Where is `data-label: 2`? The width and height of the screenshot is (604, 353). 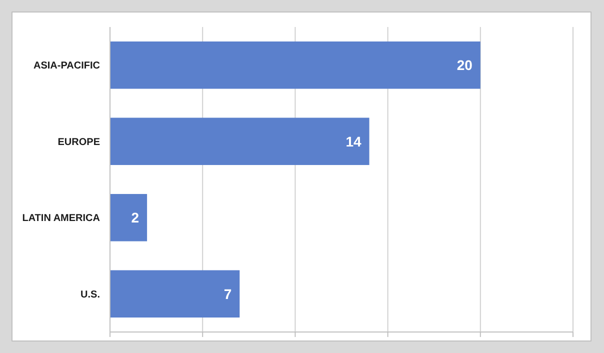
data-label: 2 is located at coordinates (135, 218).